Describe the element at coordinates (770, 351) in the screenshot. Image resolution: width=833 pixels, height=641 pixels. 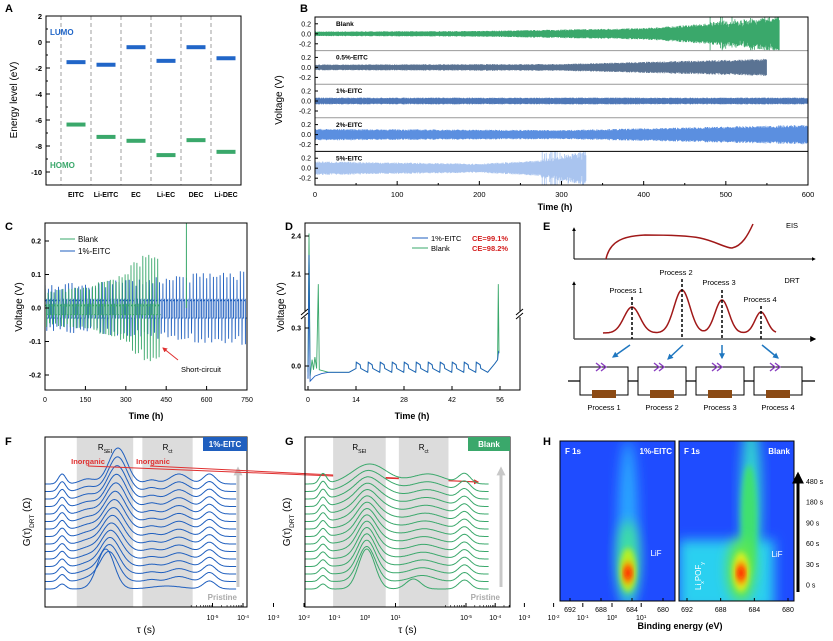
I see `arrow-icon` at that location.